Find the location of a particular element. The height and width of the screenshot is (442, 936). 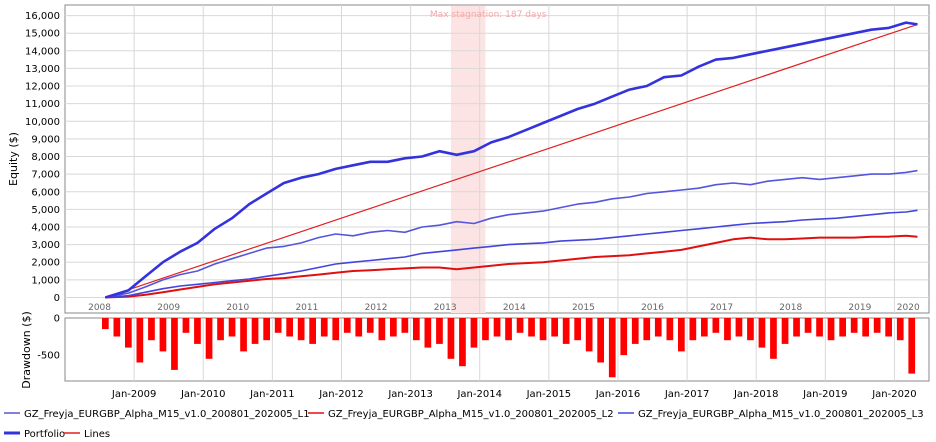

x-tick-label: Jan-2012 is located at coordinates (340, 394).